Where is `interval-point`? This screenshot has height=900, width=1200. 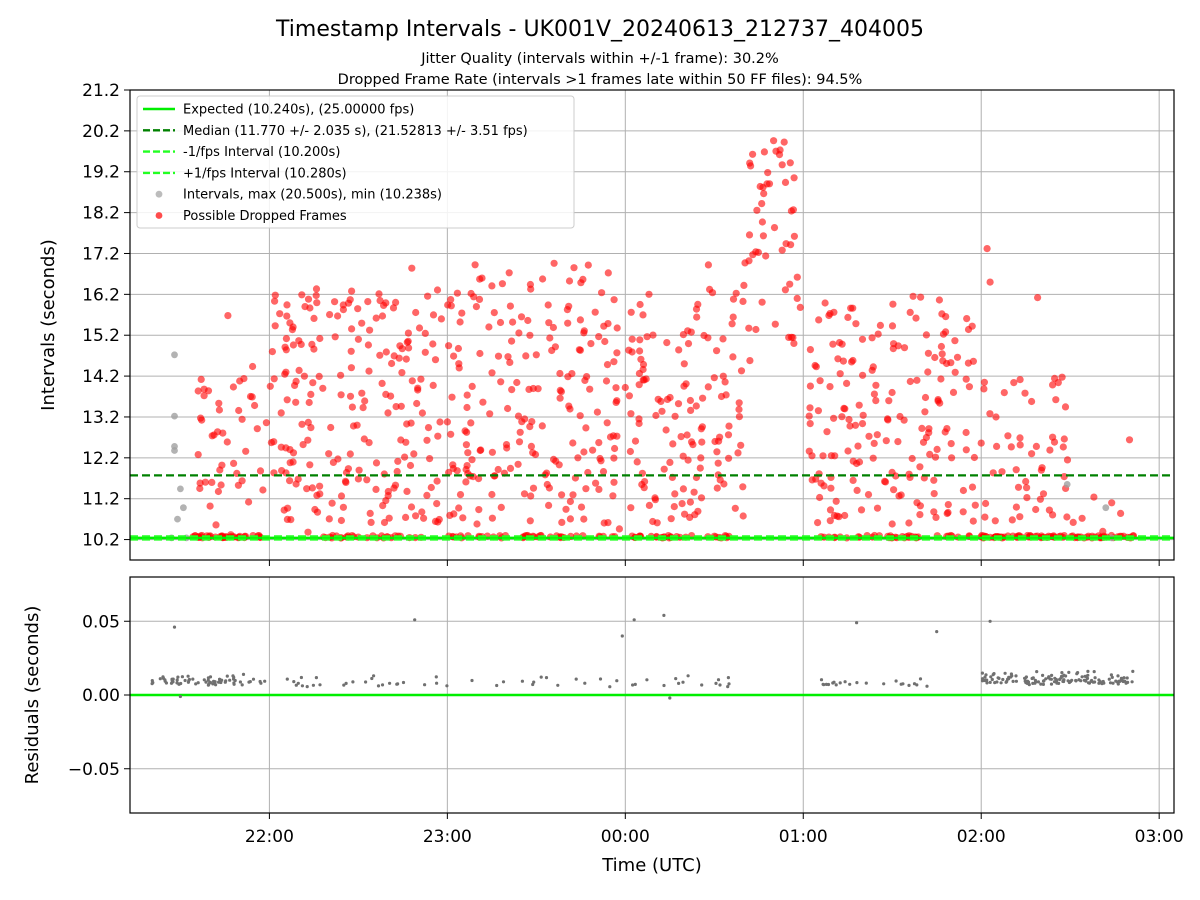 interval-point is located at coordinates (183, 508).